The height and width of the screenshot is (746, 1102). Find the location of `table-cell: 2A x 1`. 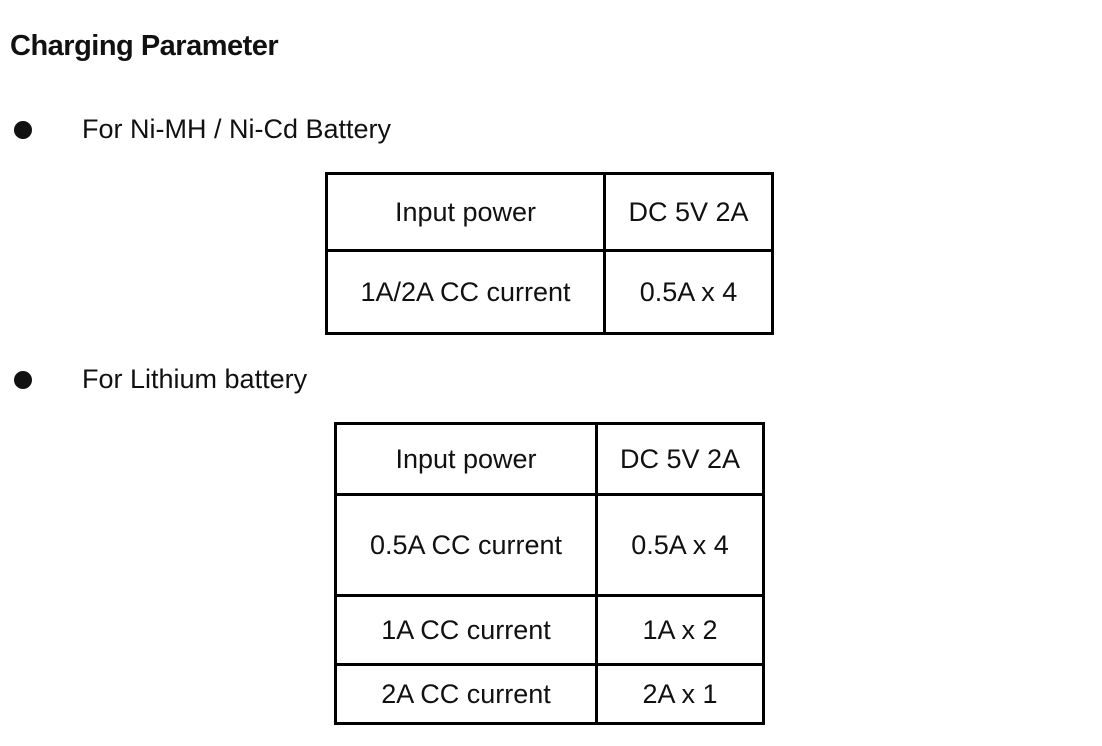

table-cell: 2A x 1 is located at coordinates (680, 694).